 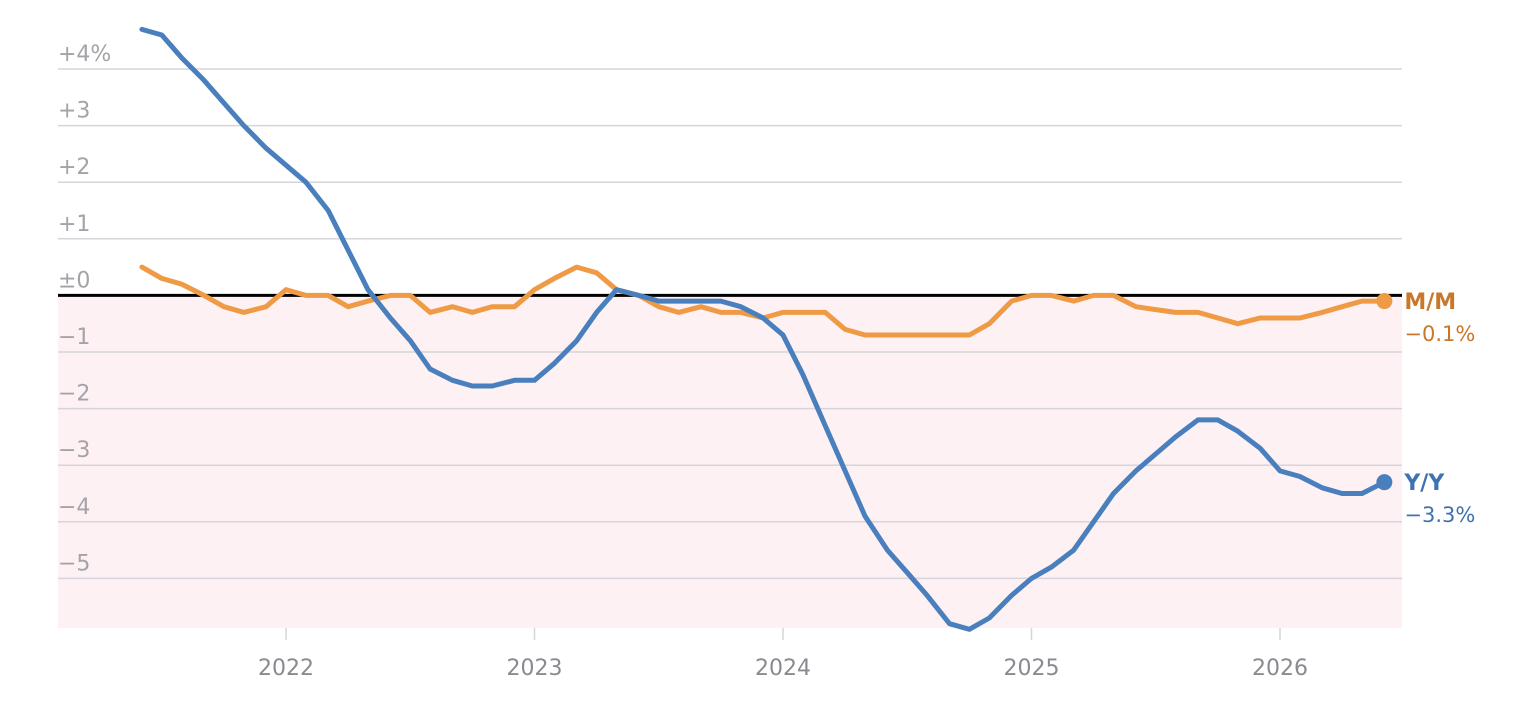 What do you see at coordinates (74, 563) in the screenshot?
I see `y-tick-label: −5` at bounding box center [74, 563].